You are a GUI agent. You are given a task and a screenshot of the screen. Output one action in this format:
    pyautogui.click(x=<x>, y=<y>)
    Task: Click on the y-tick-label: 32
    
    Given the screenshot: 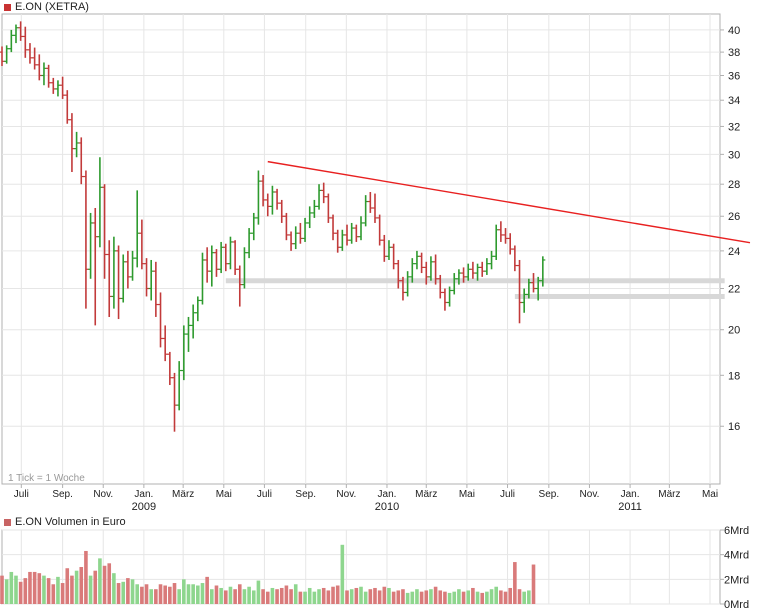 What is the action you would take?
    pyautogui.click(x=734, y=127)
    